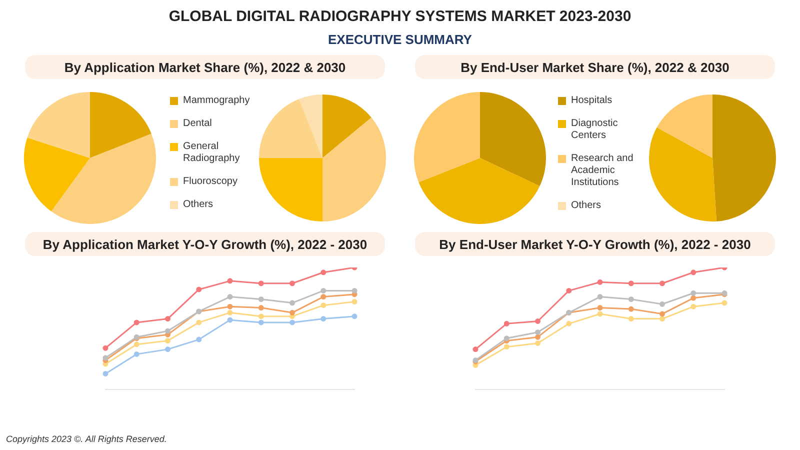 The image size is (800, 450). What do you see at coordinates (595, 244) in the screenshot?
I see `chart-title: By End-User Market Y-O-Y Growth (%), 2022 - 2030` at bounding box center [595, 244].